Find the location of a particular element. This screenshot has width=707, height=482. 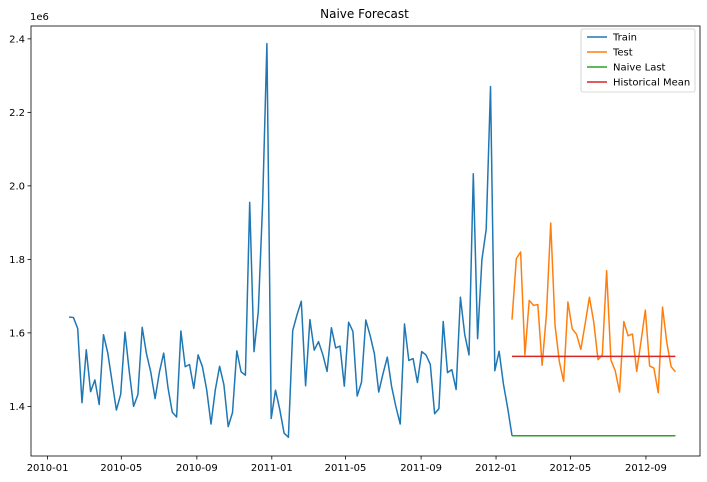

y-tick-label: 2.0 is located at coordinates (17, 186).